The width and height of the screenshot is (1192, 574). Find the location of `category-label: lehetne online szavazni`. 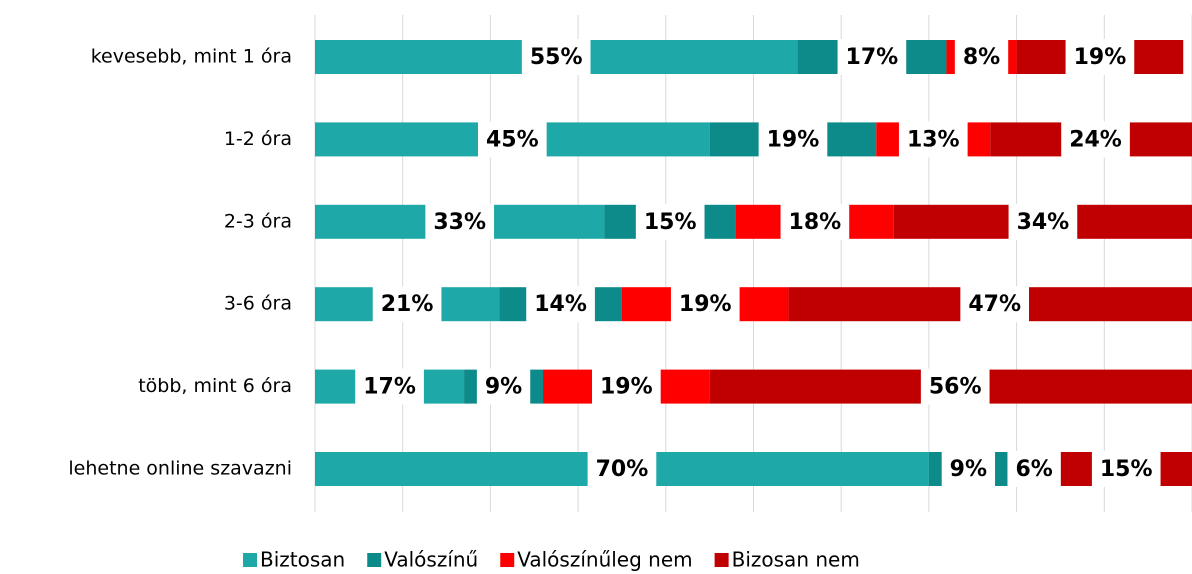

category-label: lehetne online szavazni is located at coordinates (180, 469).